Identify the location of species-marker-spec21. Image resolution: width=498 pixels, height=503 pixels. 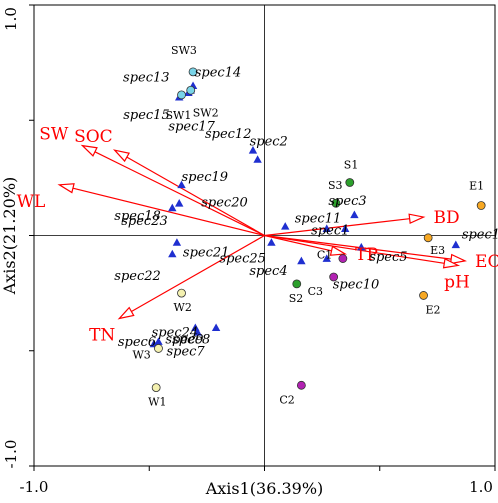
(177, 242).